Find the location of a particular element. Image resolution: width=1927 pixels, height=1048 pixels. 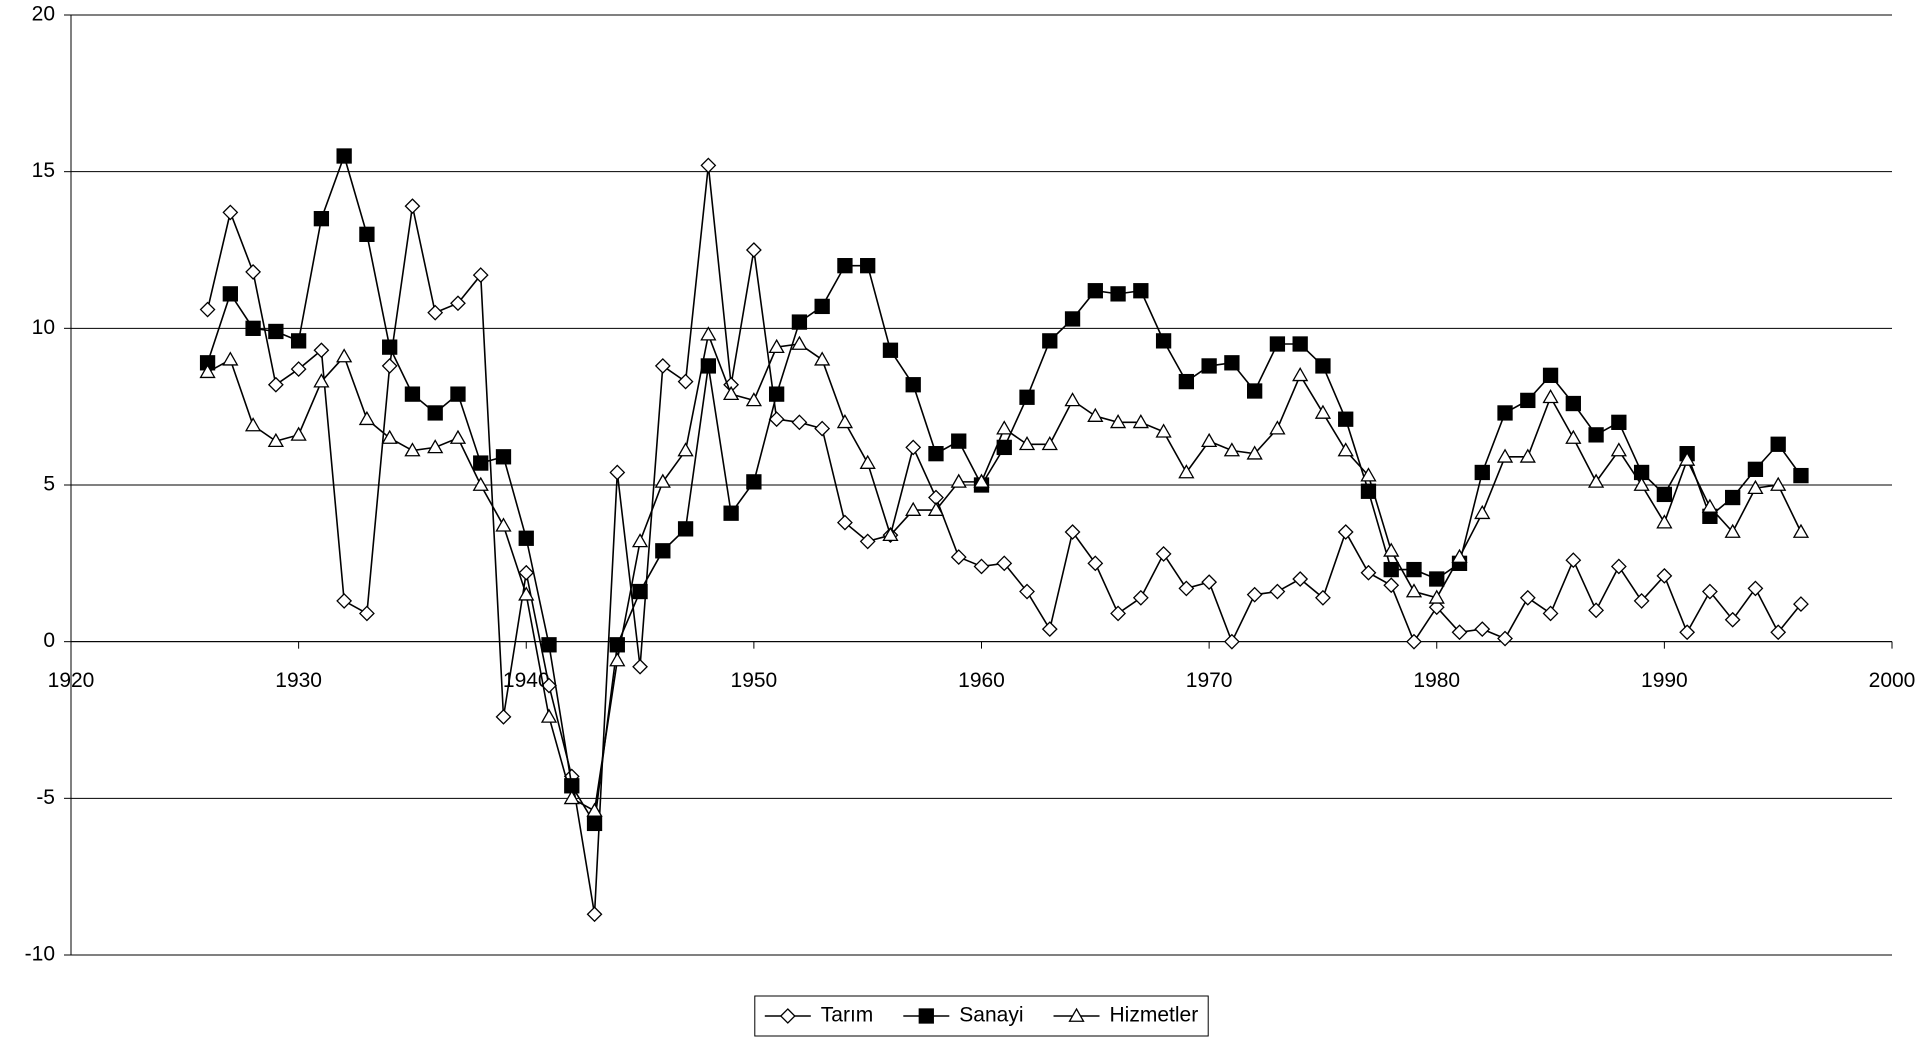

legend-item: Hizmetler is located at coordinates (1125, 1015).